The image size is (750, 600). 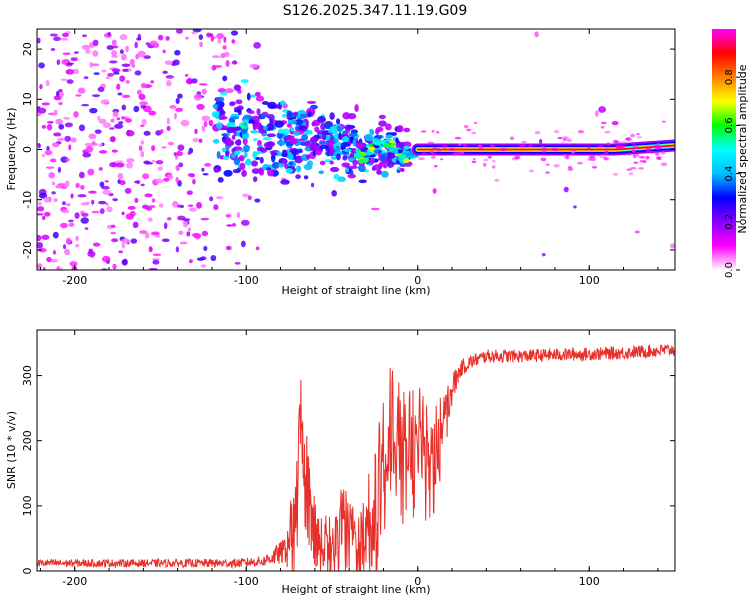 I want to click on snr-y-tick-label: 100, so click(x=27, y=505).